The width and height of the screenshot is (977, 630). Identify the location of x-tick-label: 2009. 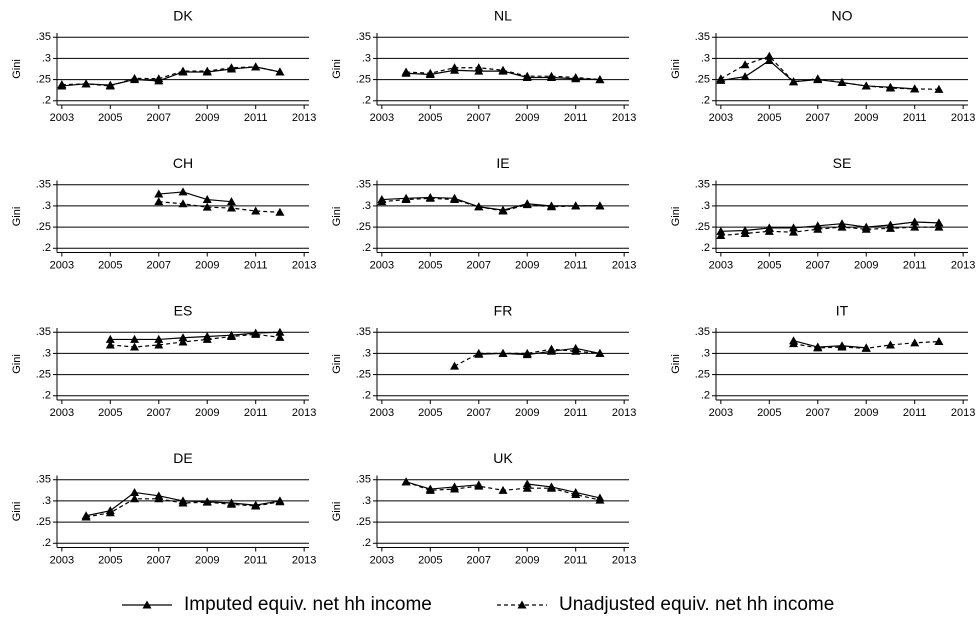
(866, 118).